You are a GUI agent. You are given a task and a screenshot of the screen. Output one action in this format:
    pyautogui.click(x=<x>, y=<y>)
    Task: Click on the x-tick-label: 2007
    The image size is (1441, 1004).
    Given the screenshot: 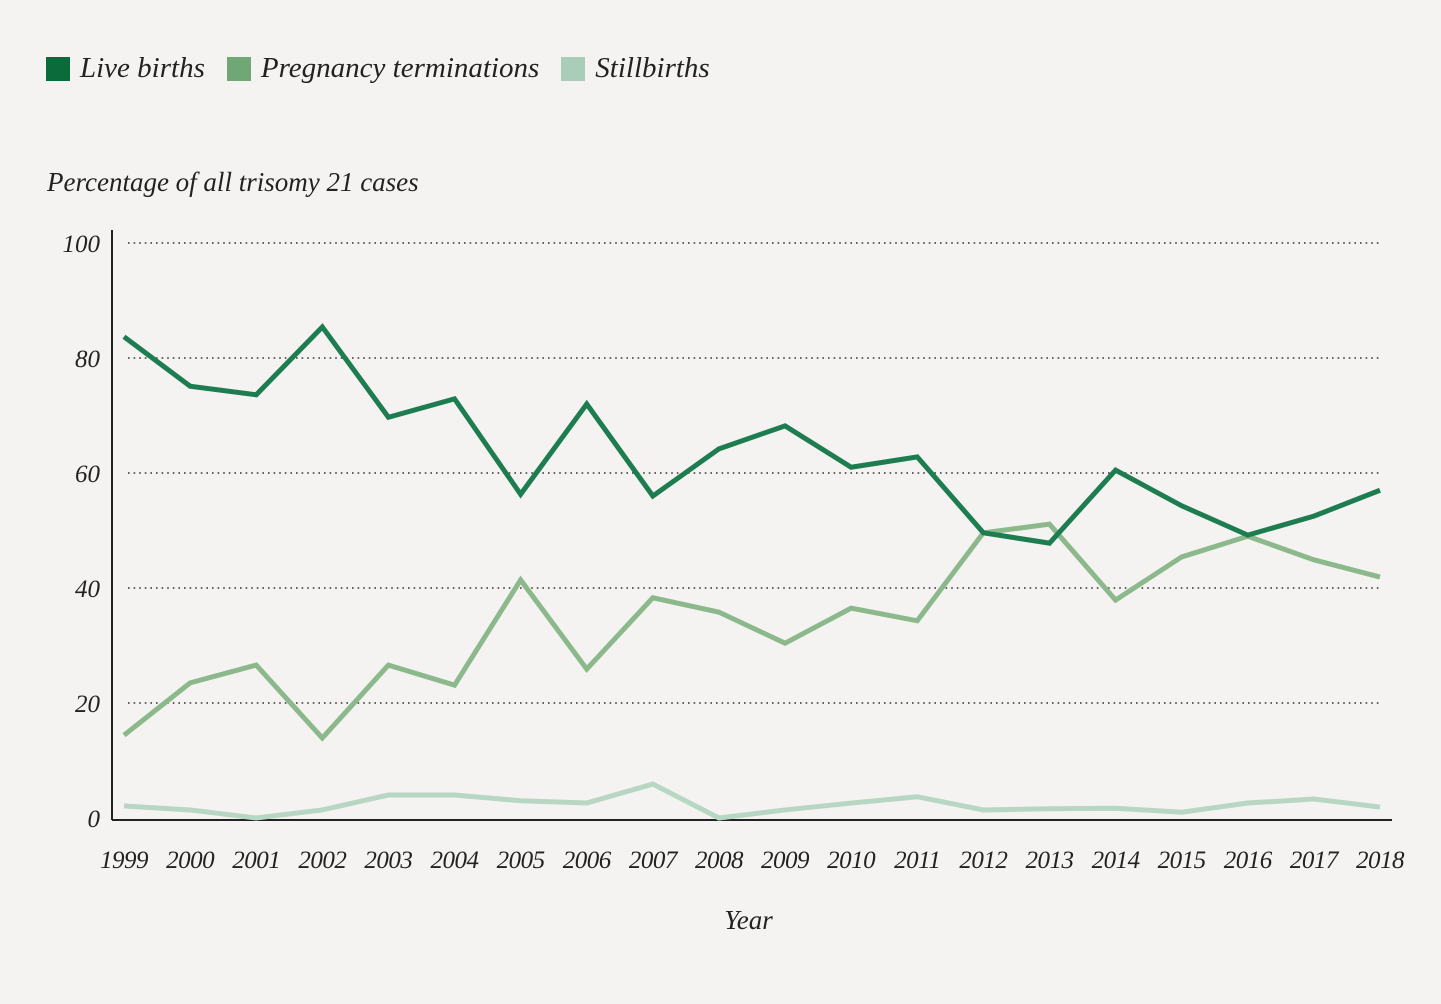 What is the action you would take?
    pyautogui.click(x=654, y=860)
    